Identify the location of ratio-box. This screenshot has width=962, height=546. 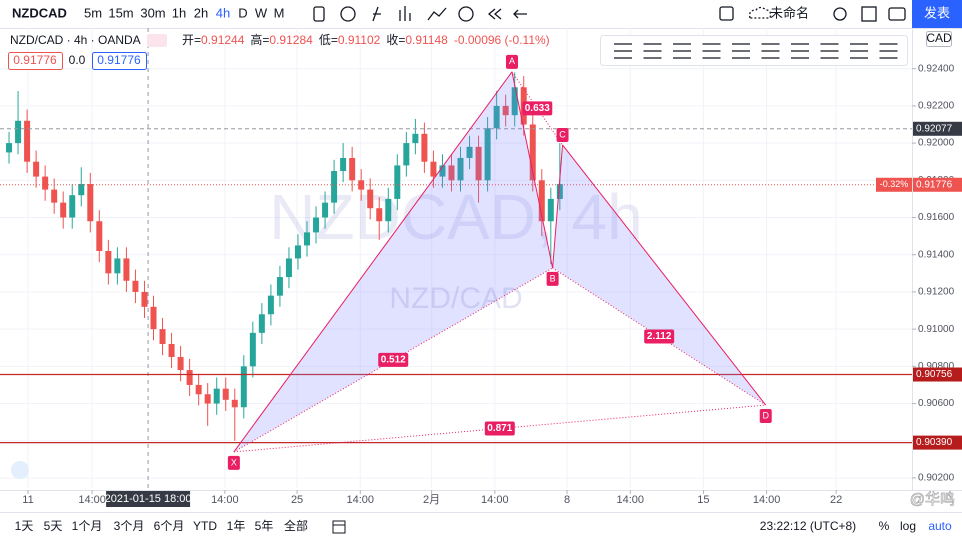
(393, 359).